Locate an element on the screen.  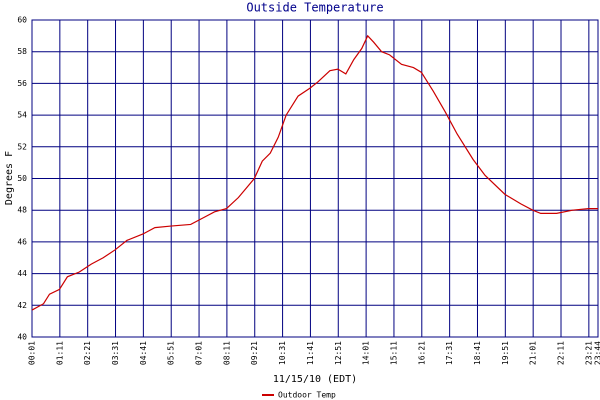
y-tick-label: 52 is located at coordinates (22, 146).